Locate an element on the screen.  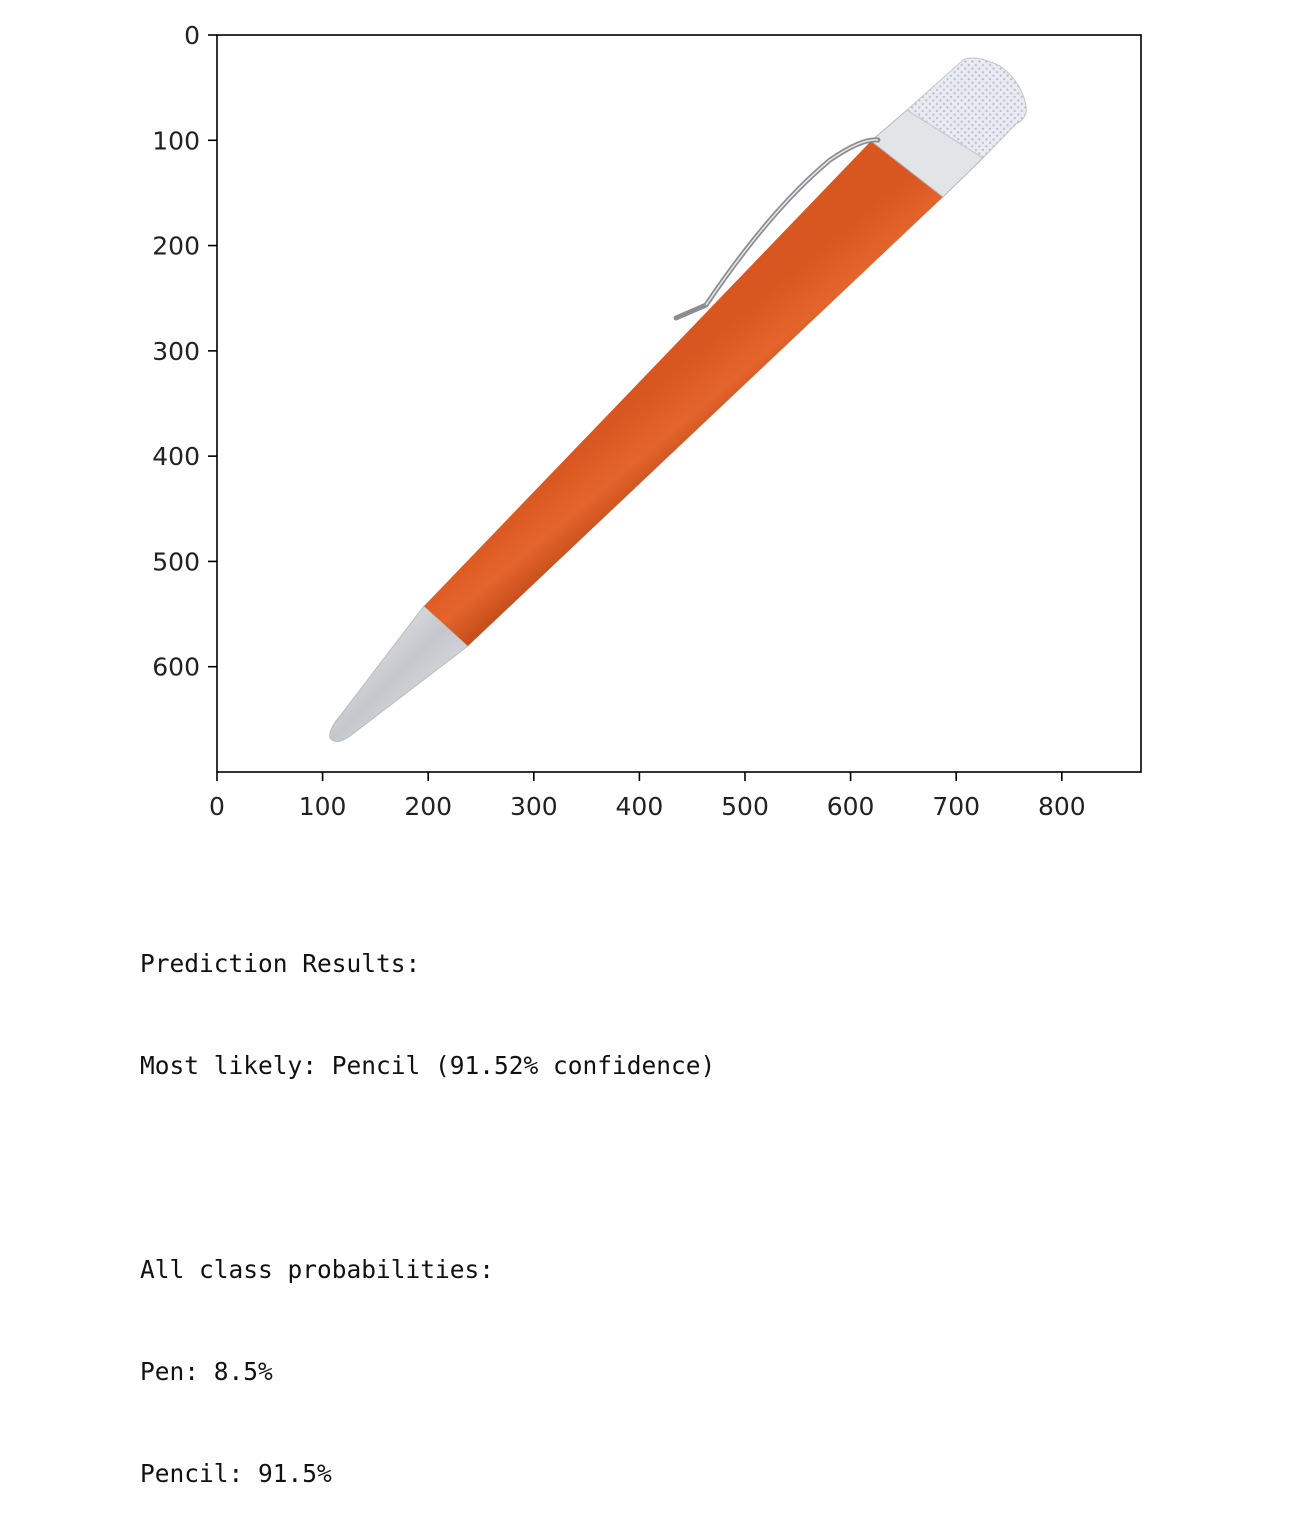
y-axis: 0 100 200 300 400 500 600 is located at coordinates (184, 351).